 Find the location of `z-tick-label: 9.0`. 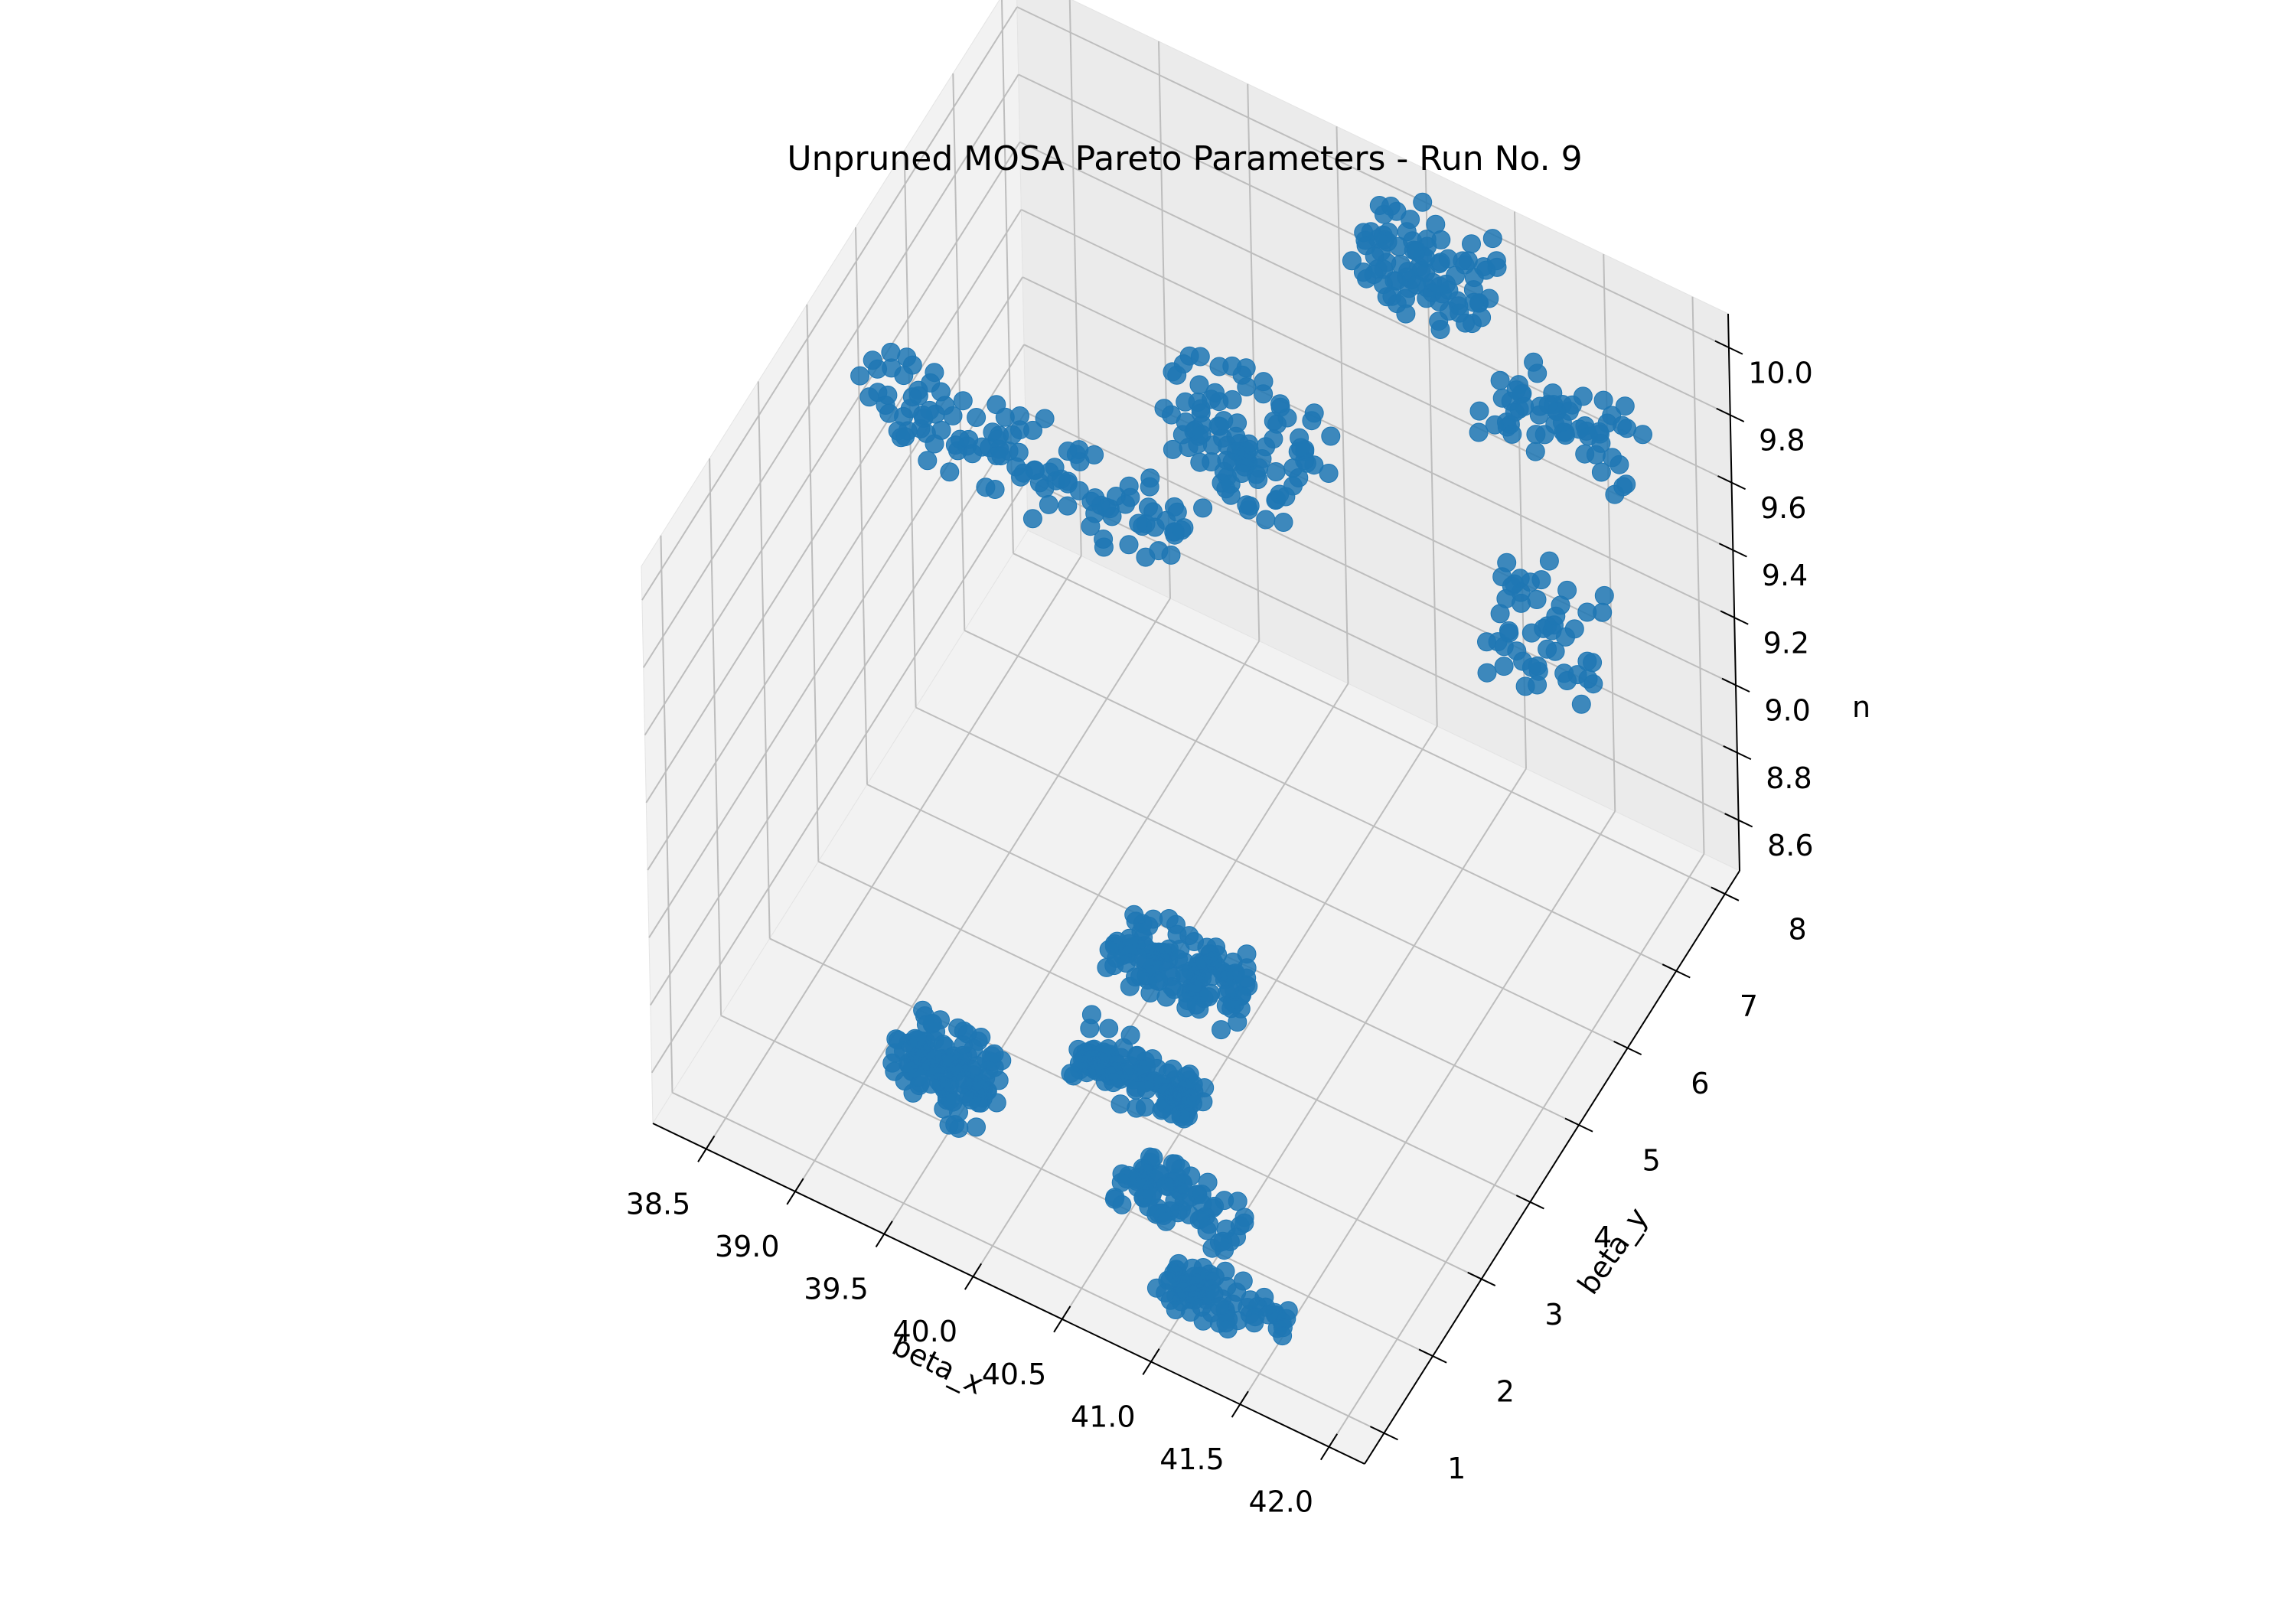

z-tick-label: 9.0 is located at coordinates (1787, 711).